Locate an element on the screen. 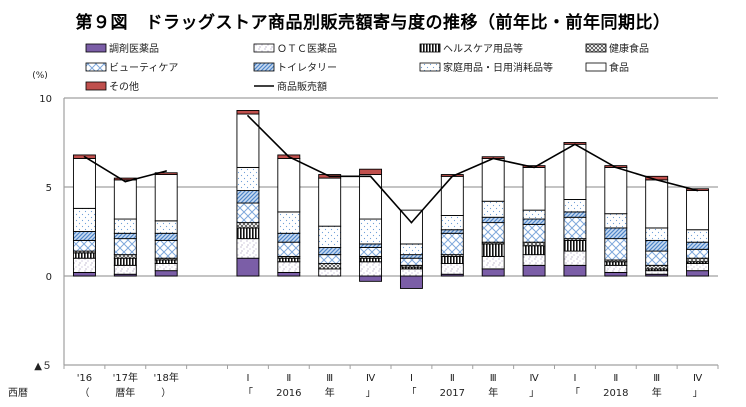 Image resolution: width=746 pixels, height=407 pixels. x-tick-sublabel: （ is located at coordinates (84, 393).